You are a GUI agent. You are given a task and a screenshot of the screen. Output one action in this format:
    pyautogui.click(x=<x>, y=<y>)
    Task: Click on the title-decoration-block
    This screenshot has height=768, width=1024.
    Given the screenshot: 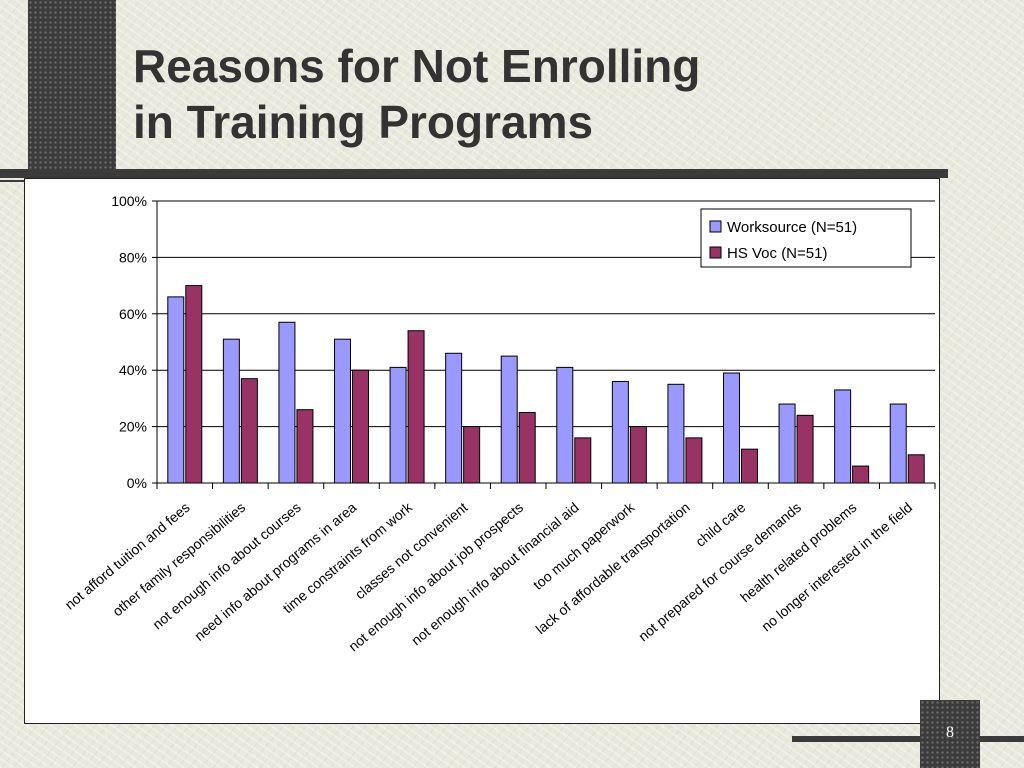 What is the action you would take?
    pyautogui.click(x=72, y=89)
    